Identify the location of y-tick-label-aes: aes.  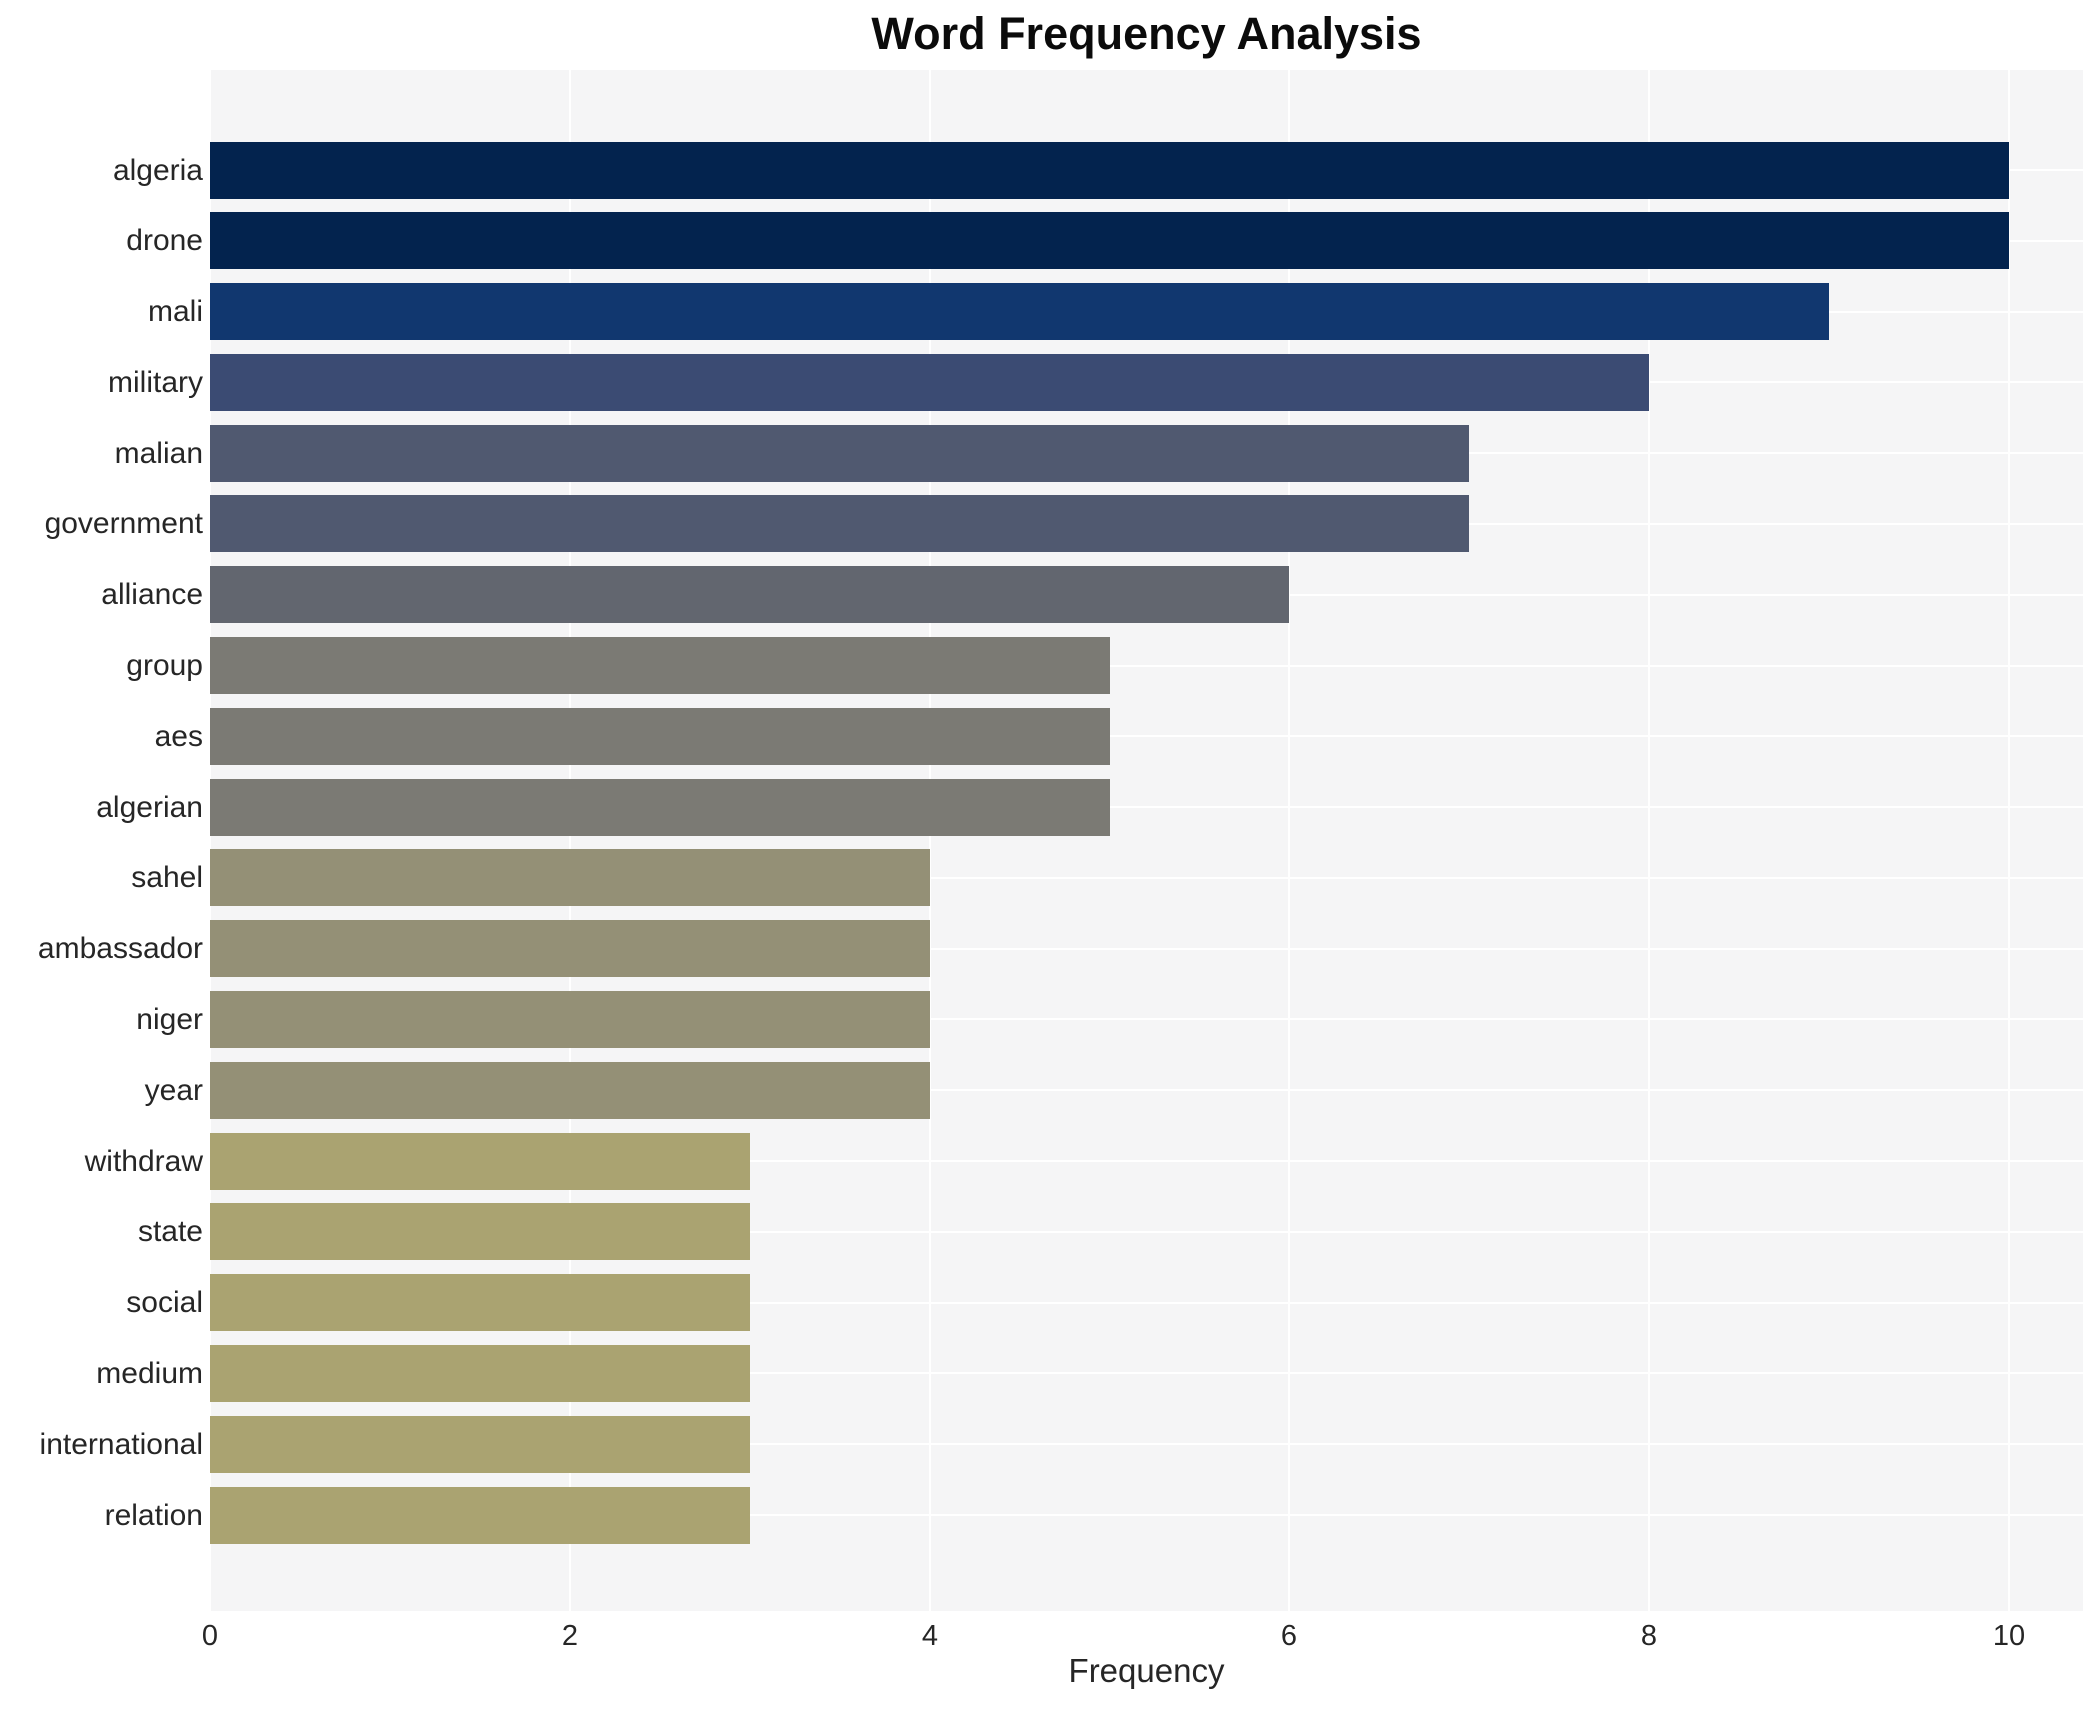
(178, 736).